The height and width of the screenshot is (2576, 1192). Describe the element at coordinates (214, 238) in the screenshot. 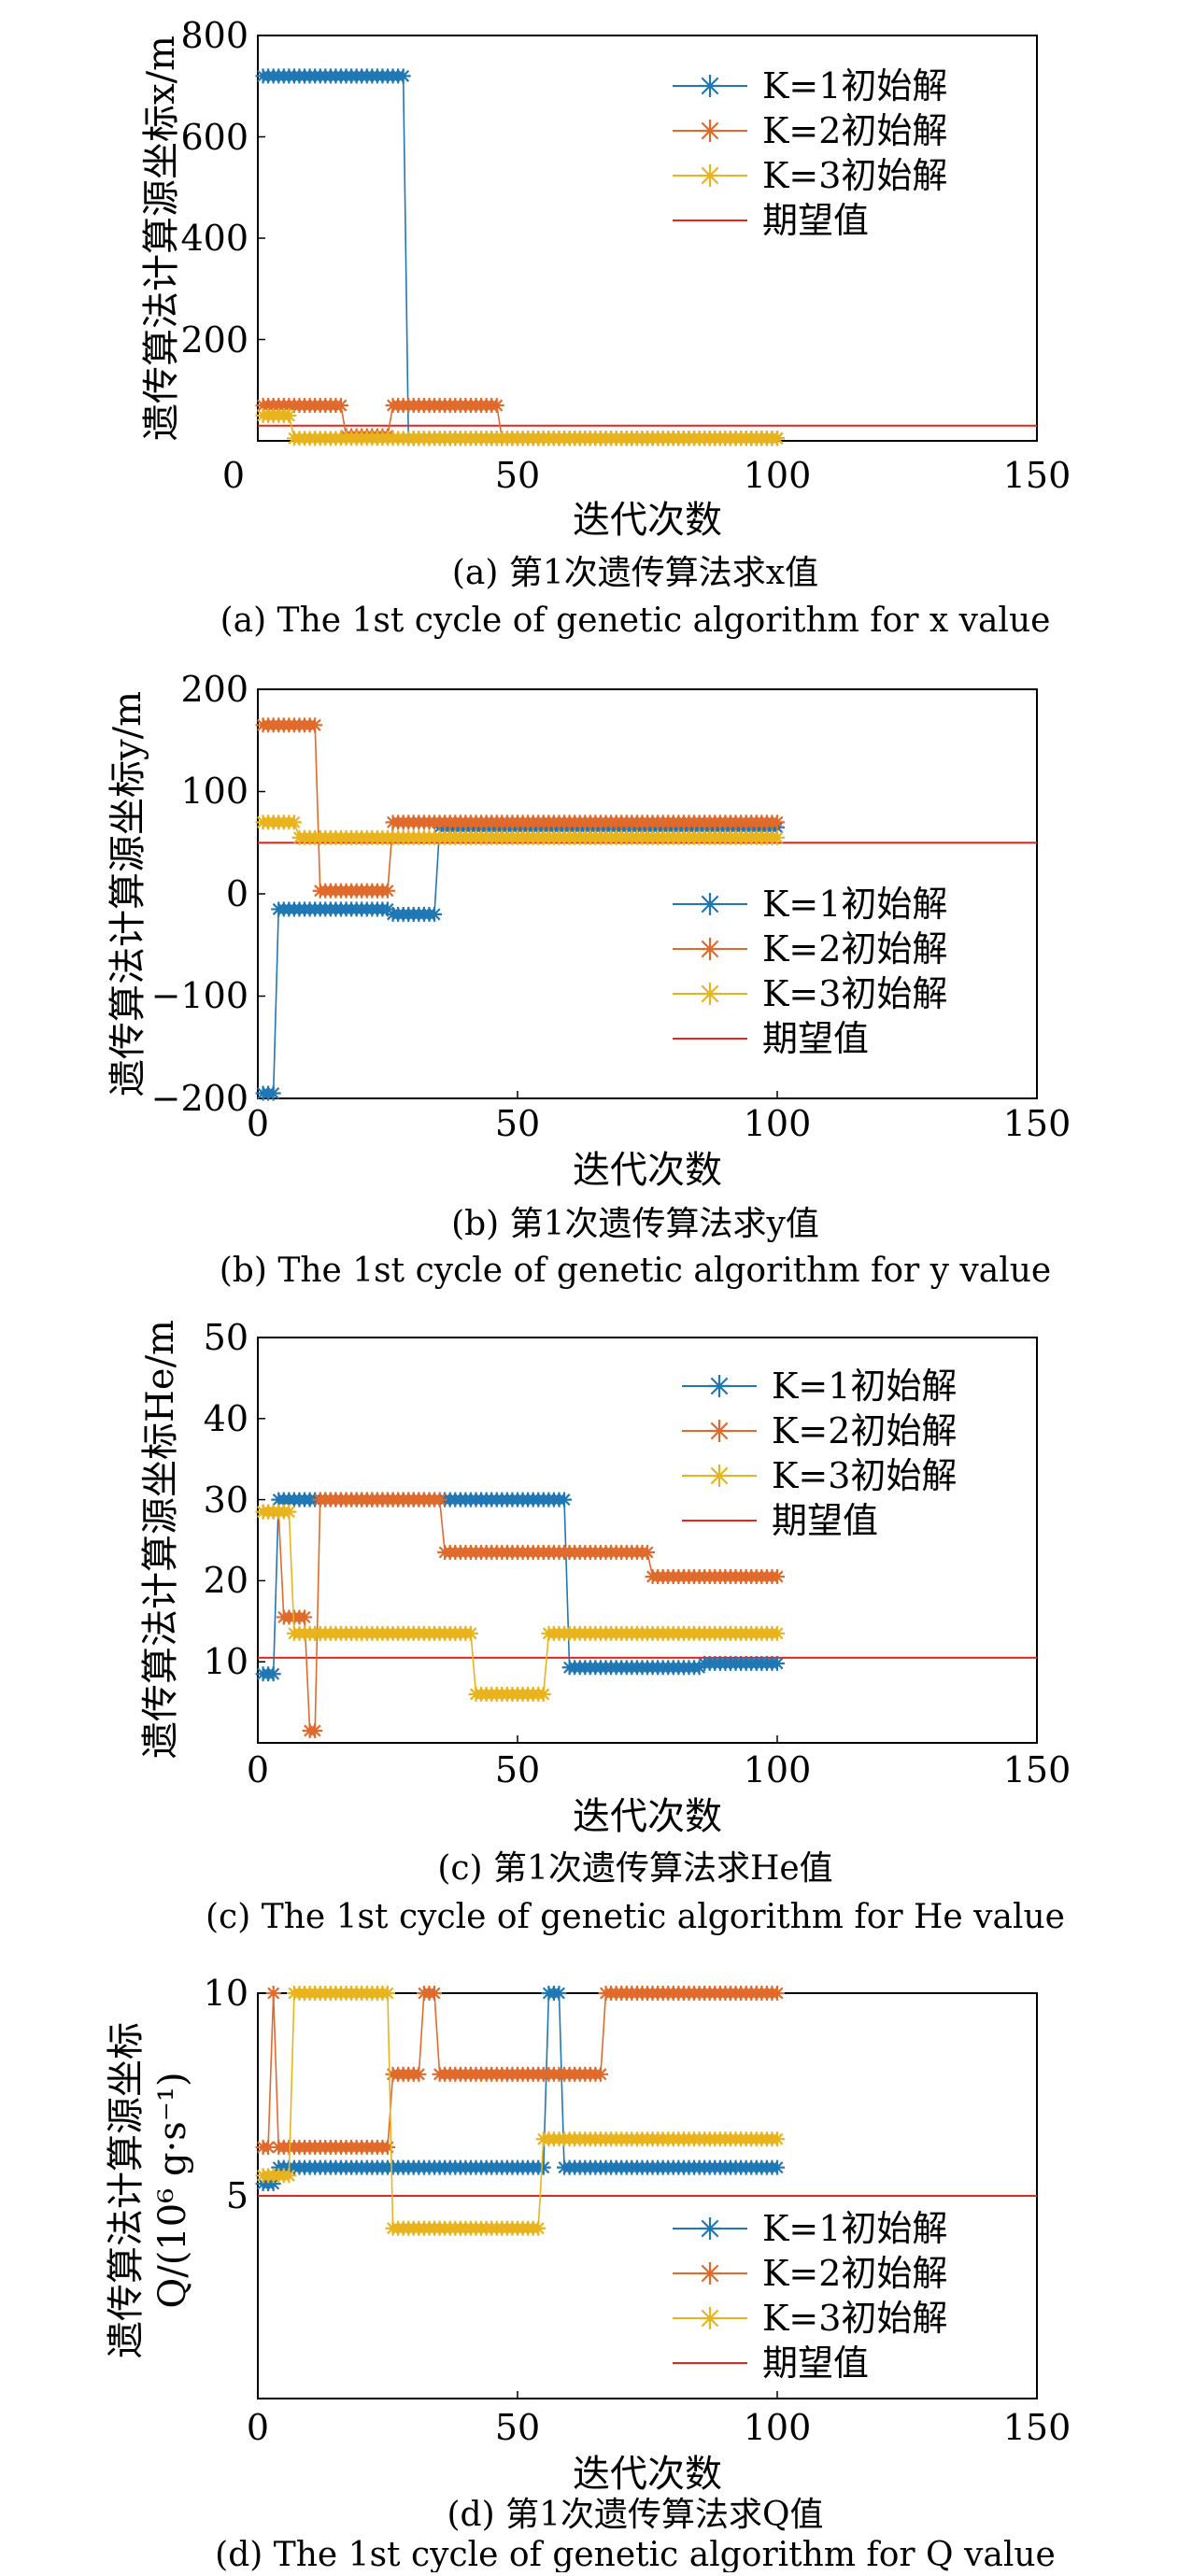

I see `y-tick-label: 400` at that location.